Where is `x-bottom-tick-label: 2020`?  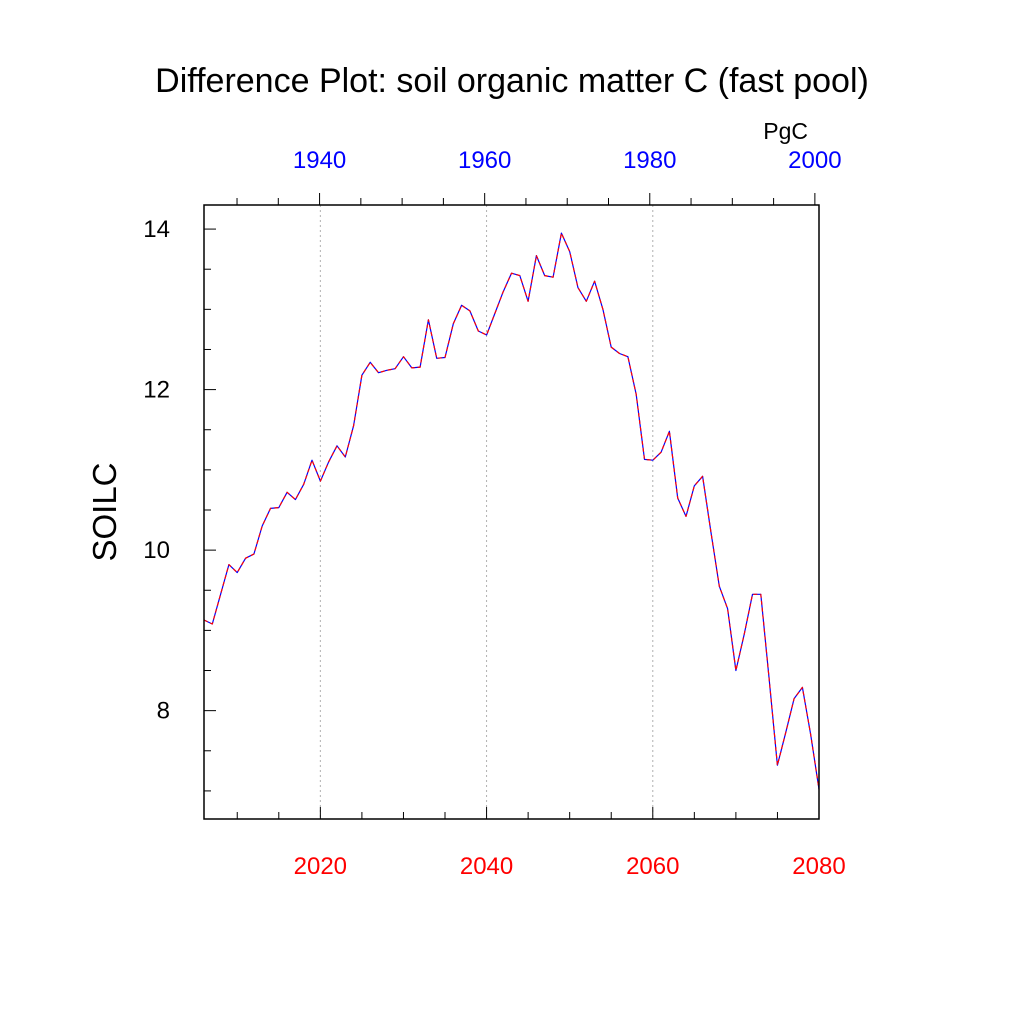
x-bottom-tick-label: 2020 is located at coordinates (320, 866).